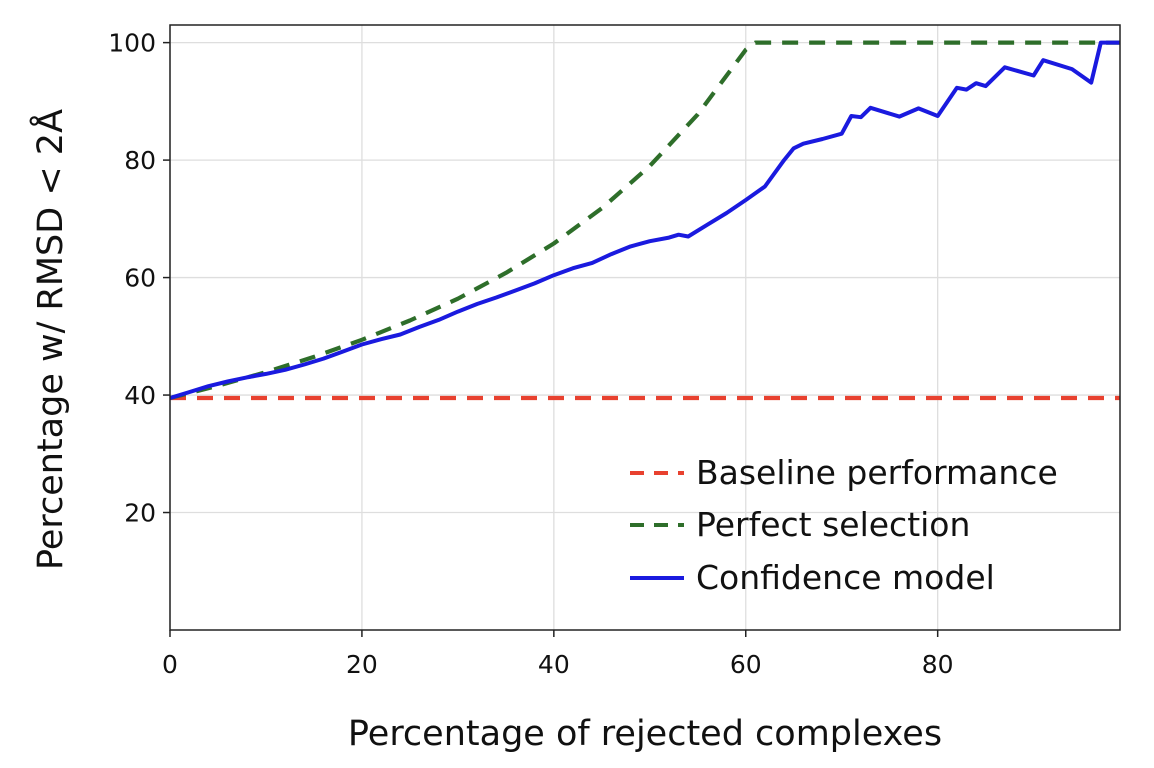  I want to click on legend-label-2: Confidence model, so click(845, 577).